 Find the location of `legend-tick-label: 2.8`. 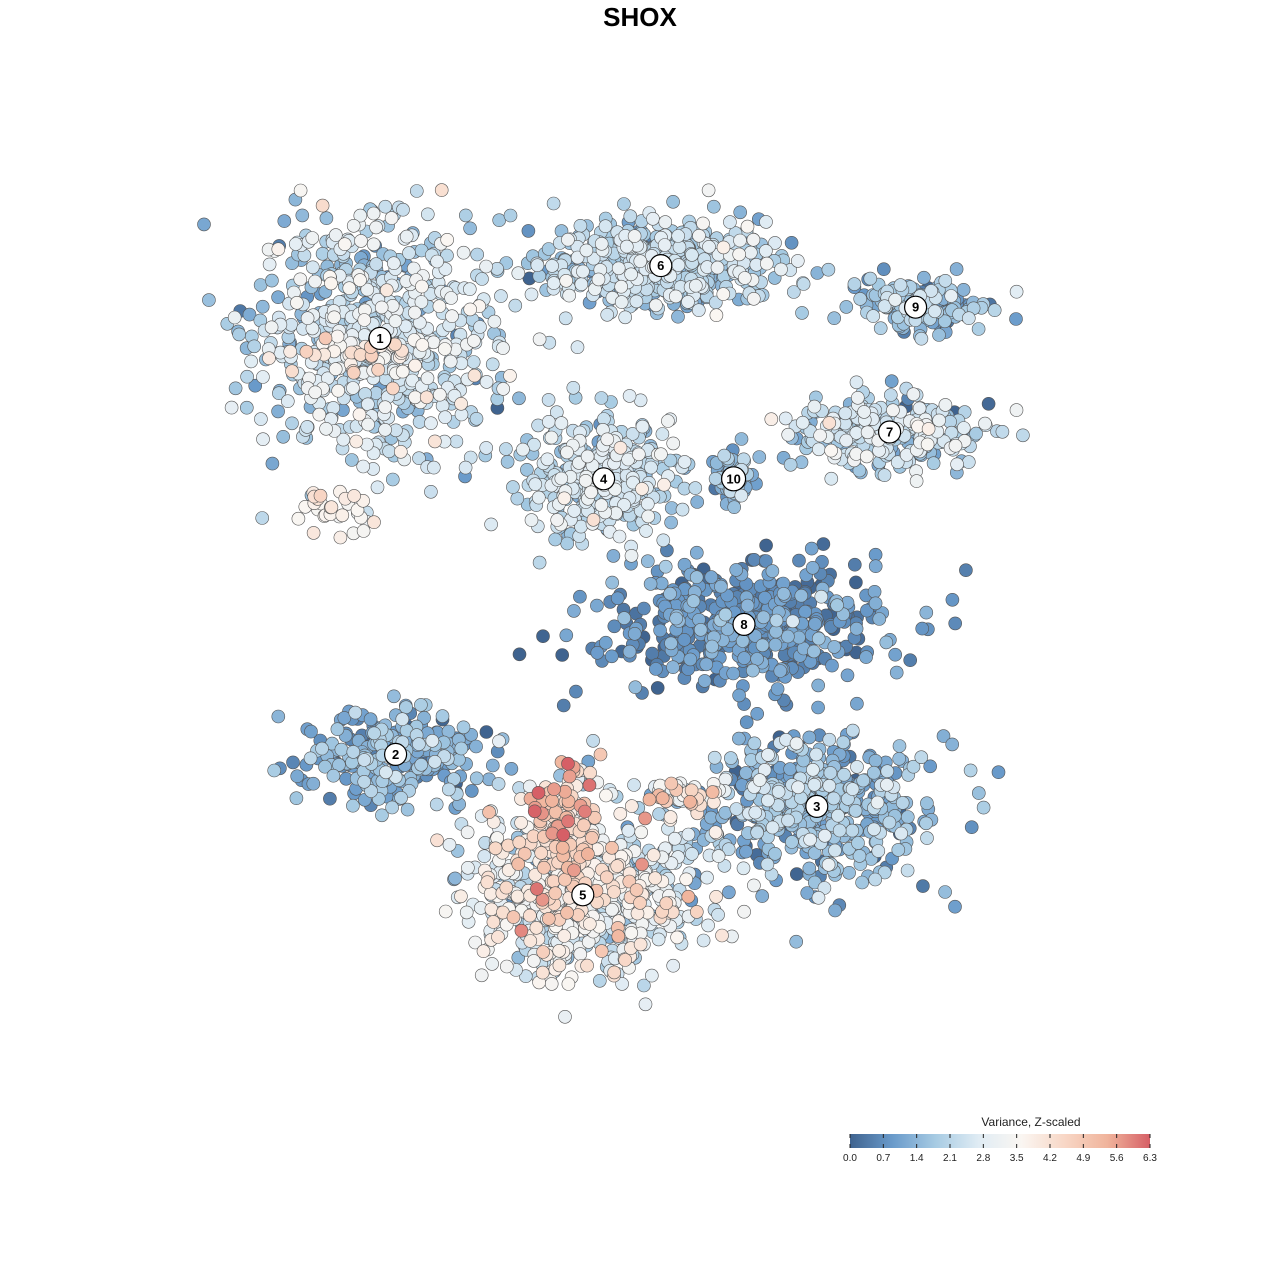

legend-tick-label: 2.8 is located at coordinates (983, 1158).